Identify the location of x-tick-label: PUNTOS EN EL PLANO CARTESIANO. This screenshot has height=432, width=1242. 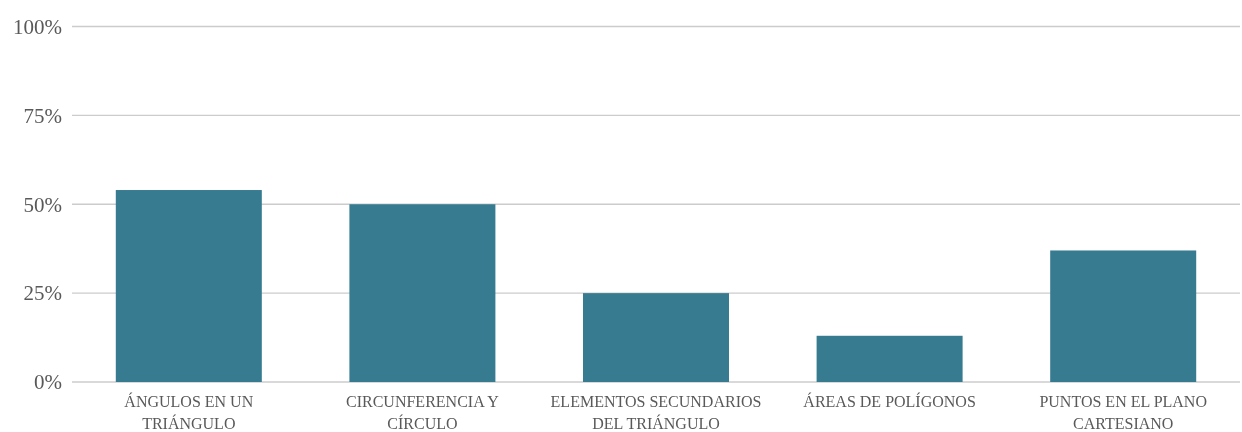
(1123, 412).